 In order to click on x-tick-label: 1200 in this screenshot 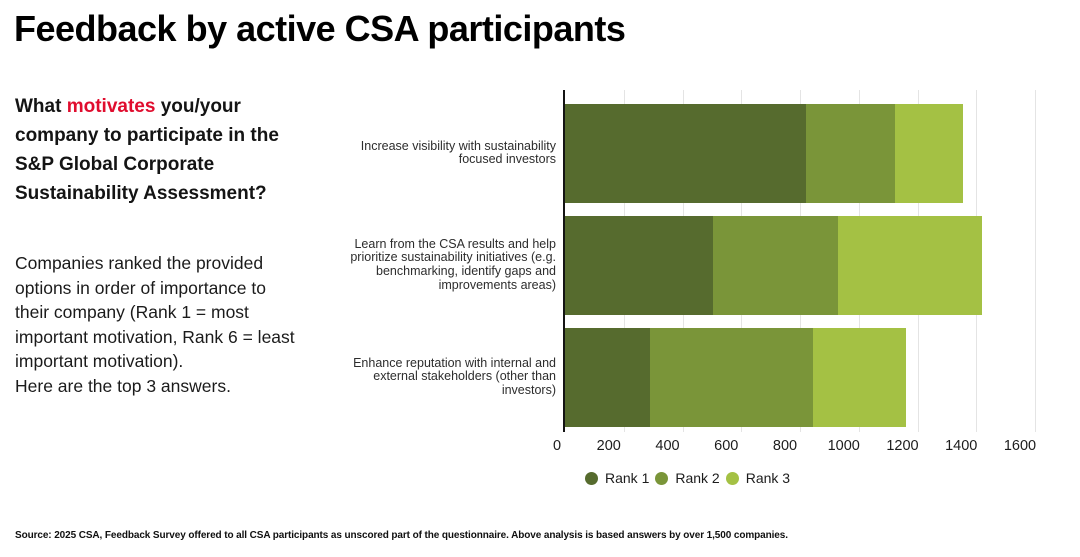, I will do `click(902, 446)`.